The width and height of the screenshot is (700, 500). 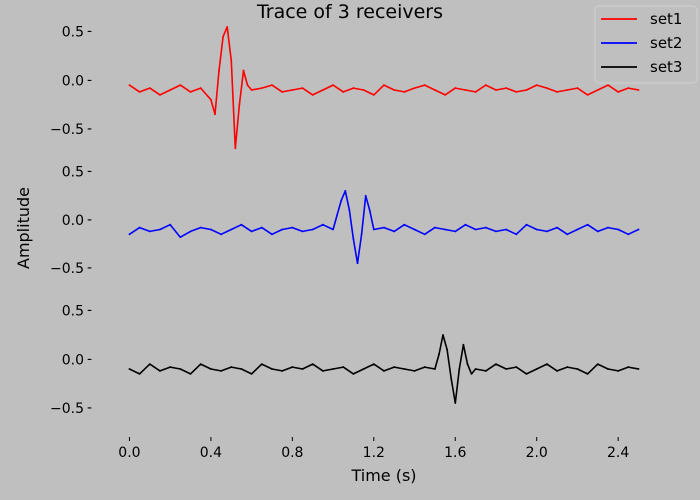 What do you see at coordinates (349, 12) in the screenshot?
I see `chart-title: Trace of 3 receivers` at bounding box center [349, 12].